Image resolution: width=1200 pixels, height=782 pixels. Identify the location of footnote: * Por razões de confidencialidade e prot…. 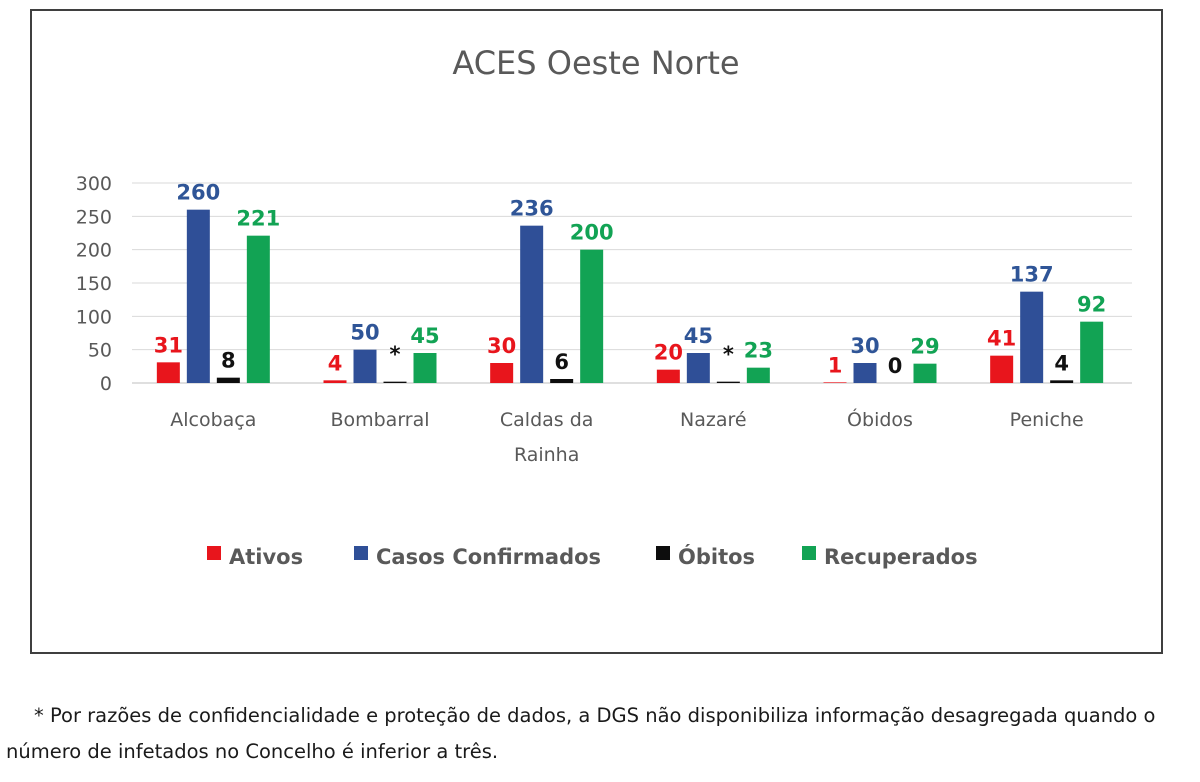
(581, 733).